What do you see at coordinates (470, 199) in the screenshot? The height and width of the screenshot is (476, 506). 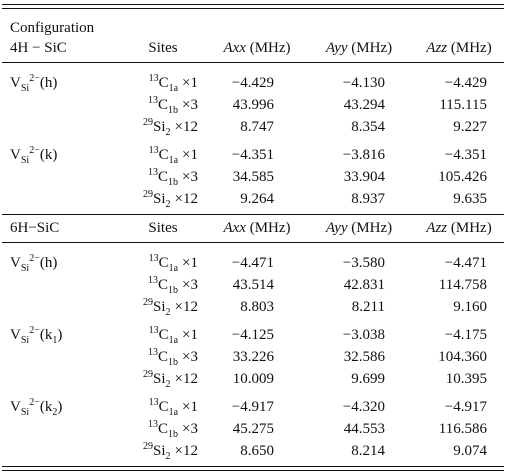 I see `value-cell: 9.635` at bounding box center [470, 199].